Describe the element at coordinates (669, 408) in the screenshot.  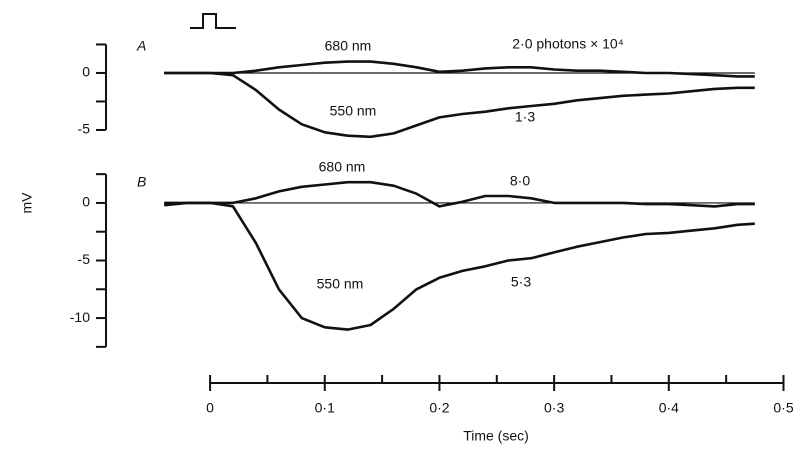
I see `x-tick-label: 0·4` at that location.